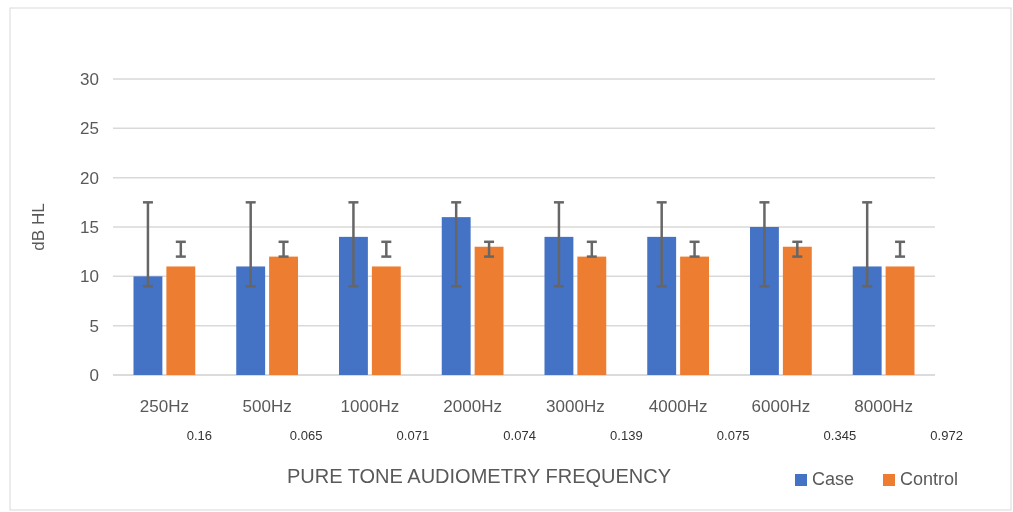  Describe the element at coordinates (94, 375) in the screenshot. I see `y-tick-label: 0` at that location.